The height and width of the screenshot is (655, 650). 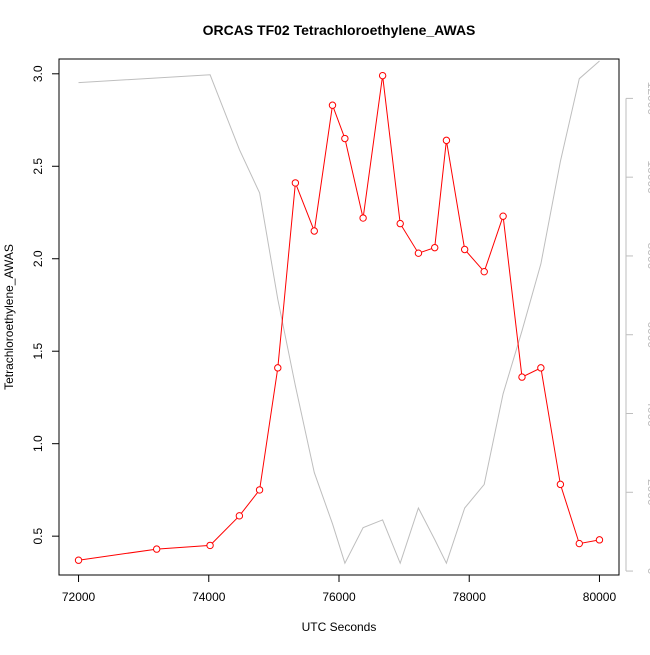 I want to click on y-axis-right: 0 2000 4000 6000 8000 10000 12000, so click(x=637, y=328).